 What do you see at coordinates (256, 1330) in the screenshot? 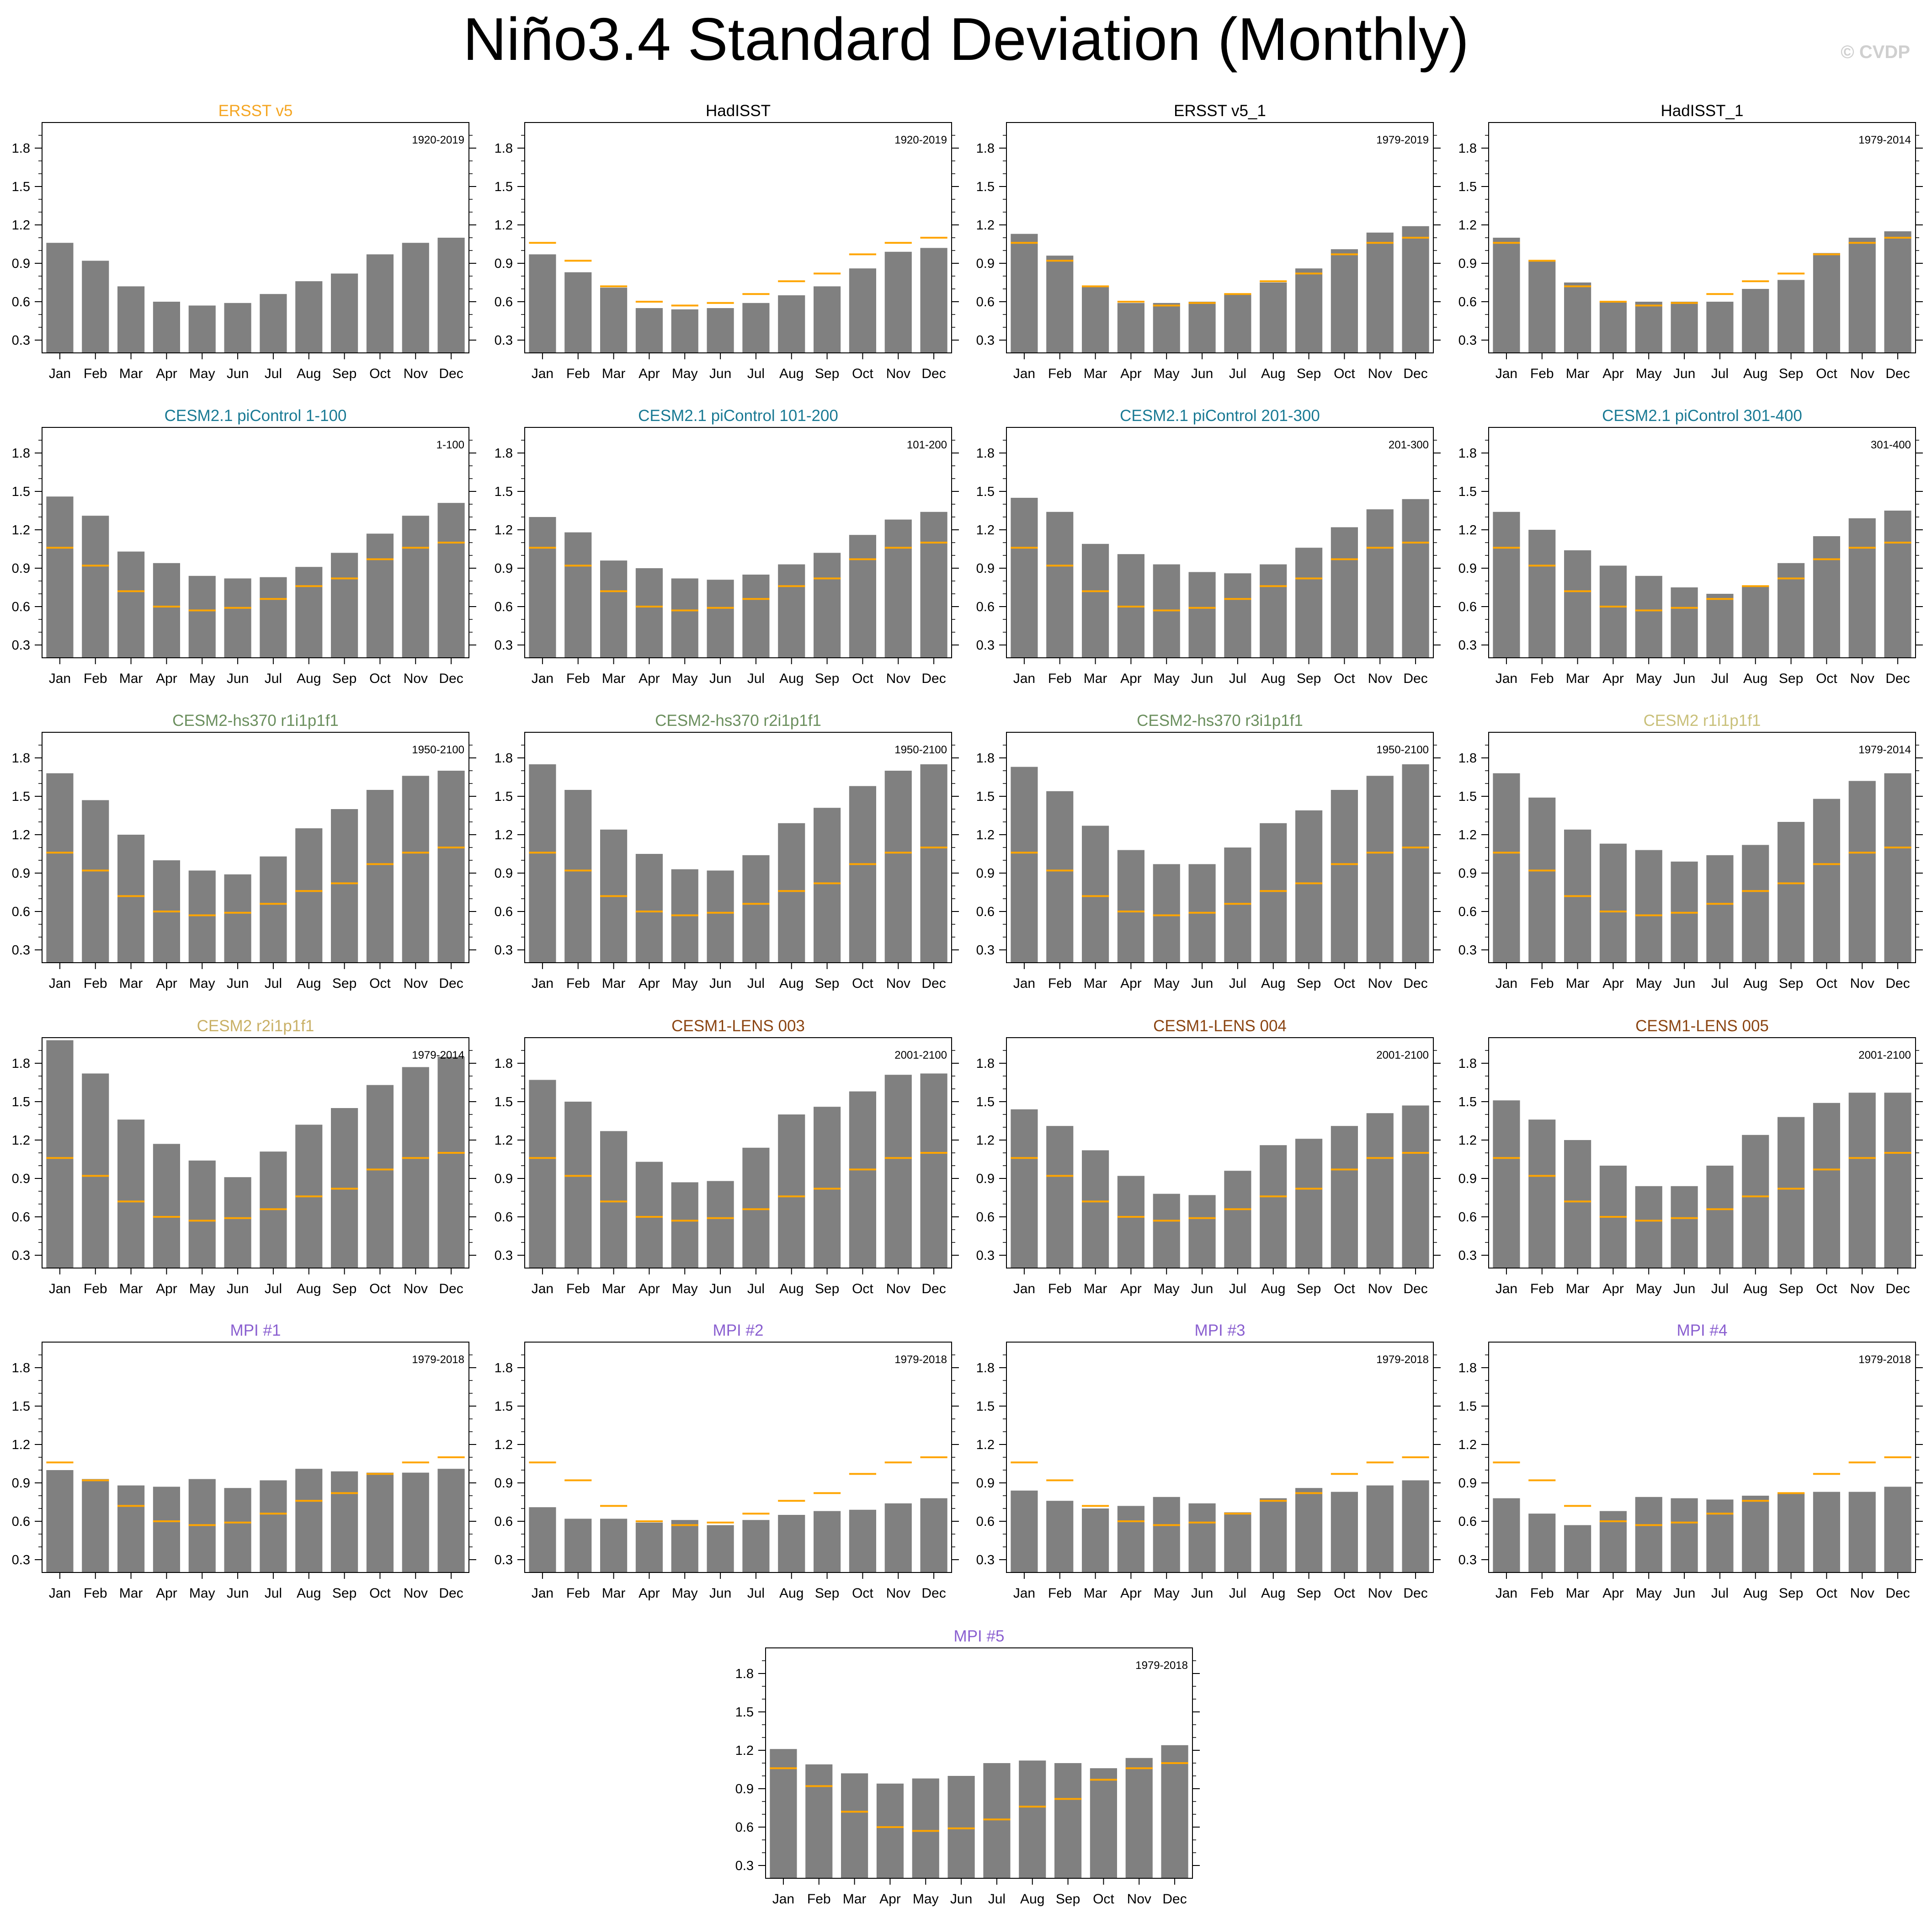
I see `chart-title: MPI #1` at bounding box center [256, 1330].